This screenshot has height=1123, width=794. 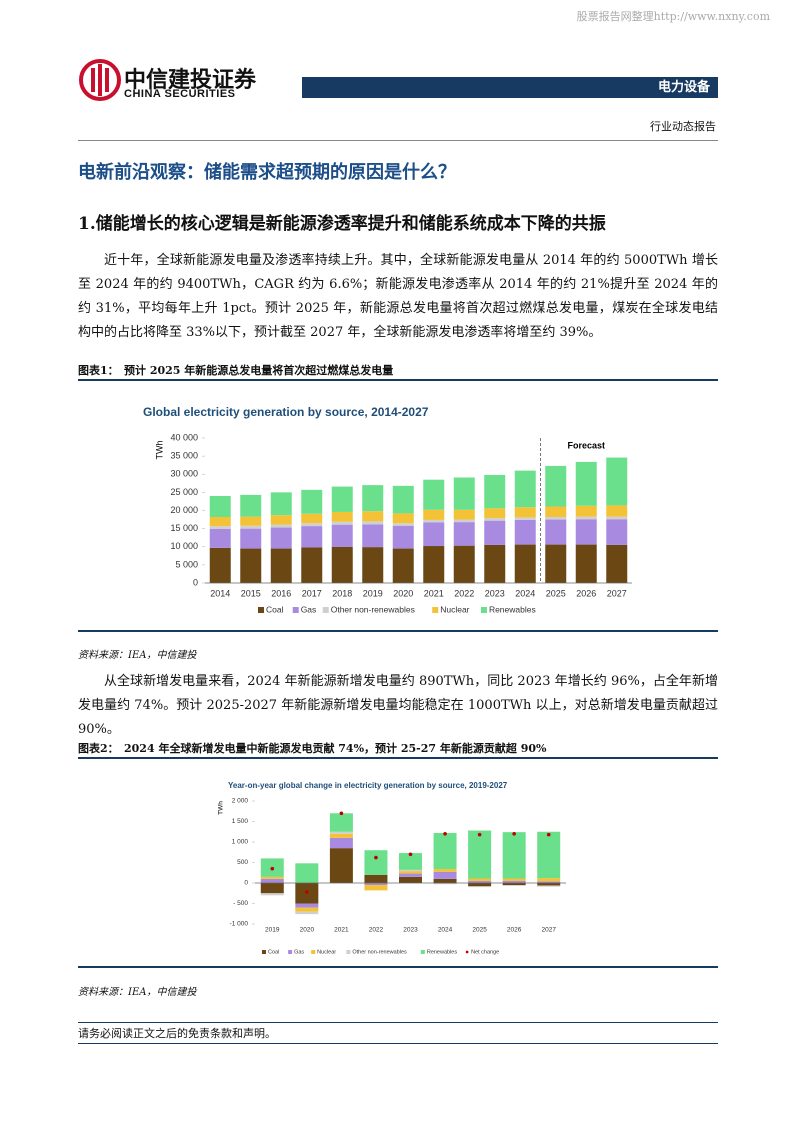 I want to click on header-bar, so click(x=510, y=87).